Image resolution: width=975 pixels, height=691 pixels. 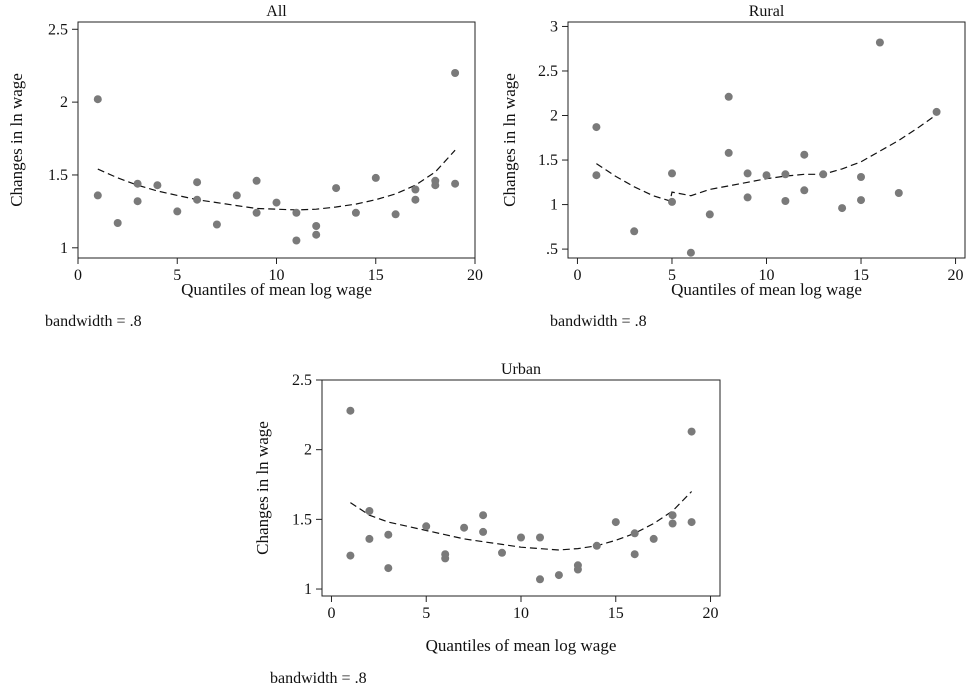 What do you see at coordinates (521, 369) in the screenshot?
I see `chart-title: Urban` at bounding box center [521, 369].